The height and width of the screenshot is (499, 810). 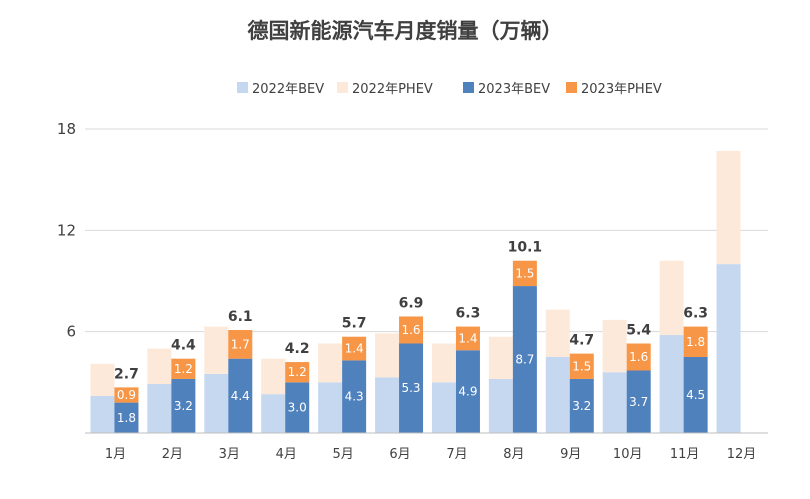 What do you see at coordinates (628, 454) in the screenshot?
I see `x-tick-label: 10月` at bounding box center [628, 454].